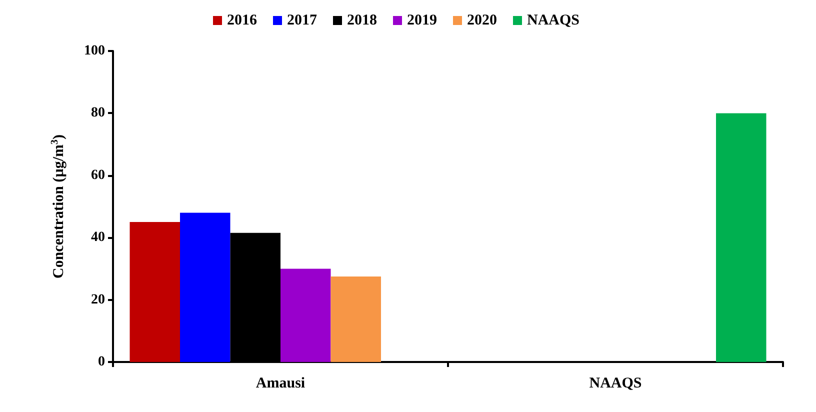 Image resolution: width=816 pixels, height=412 pixels. What do you see at coordinates (422, 20) in the screenshot?
I see `legend-label: 2019` at bounding box center [422, 20].